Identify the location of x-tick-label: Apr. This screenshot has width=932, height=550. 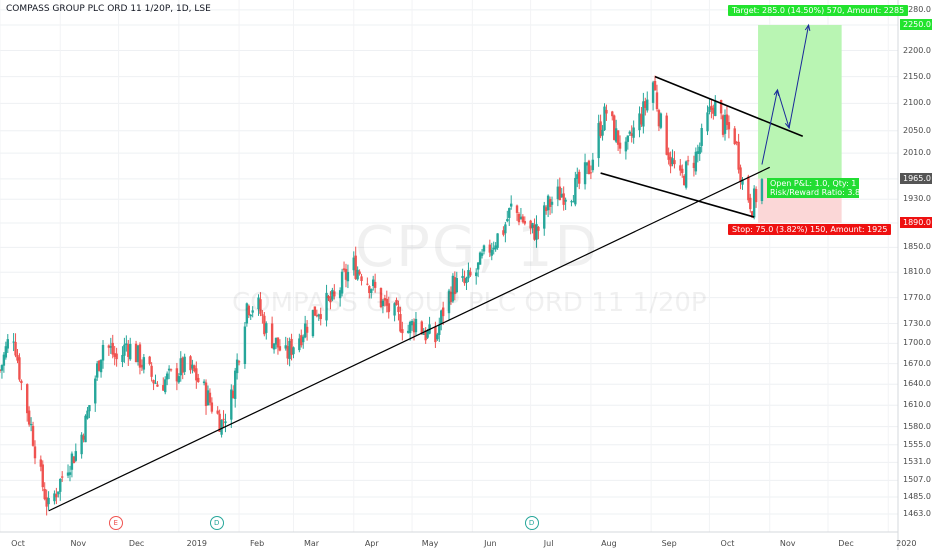
(371, 543).